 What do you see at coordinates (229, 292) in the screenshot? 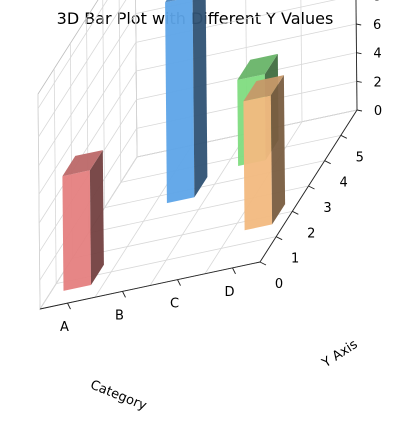
I see `x-tick-label: D` at bounding box center [229, 292].